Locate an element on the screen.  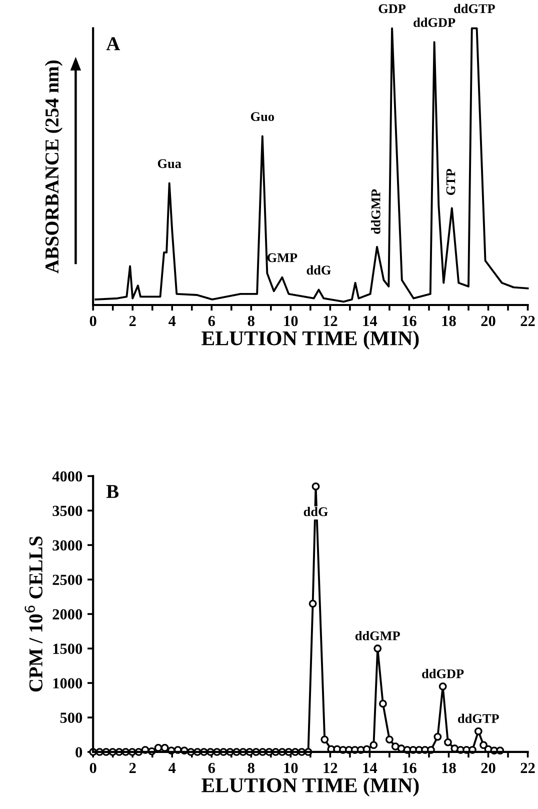
y-tick-label: 0 is located at coordinates (79, 752).